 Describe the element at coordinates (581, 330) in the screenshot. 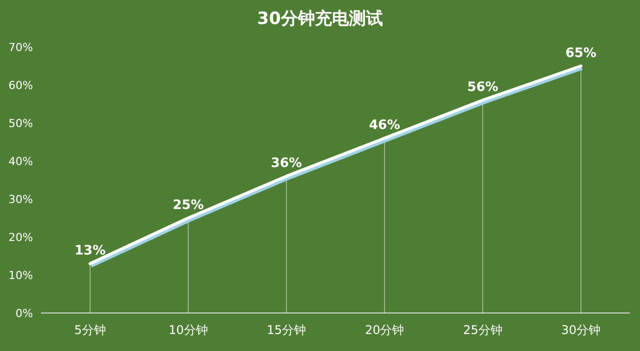

I see `x-tick-label: 30分钟` at that location.